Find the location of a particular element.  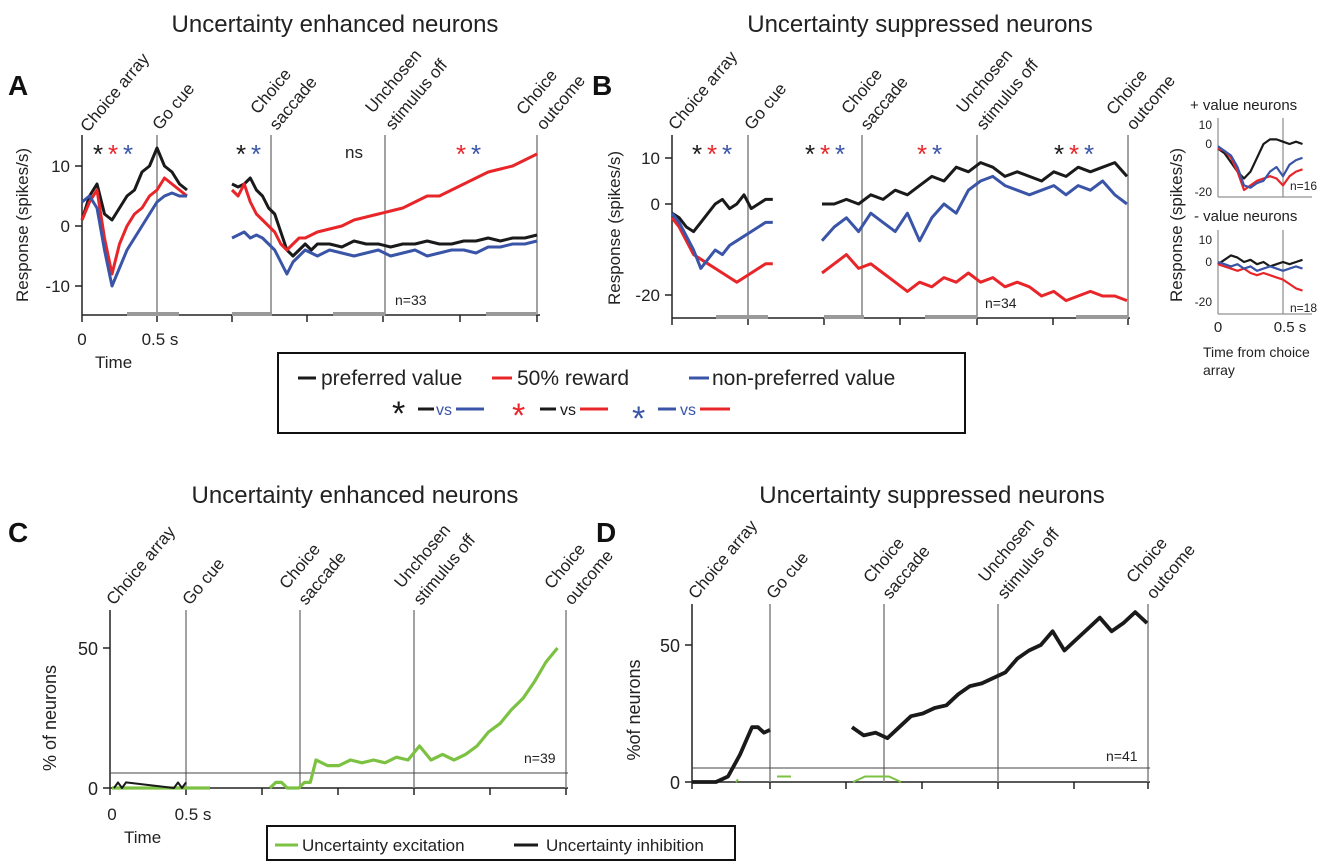

panel-a-event-go-cue: Go cue is located at coordinates (174, 106).